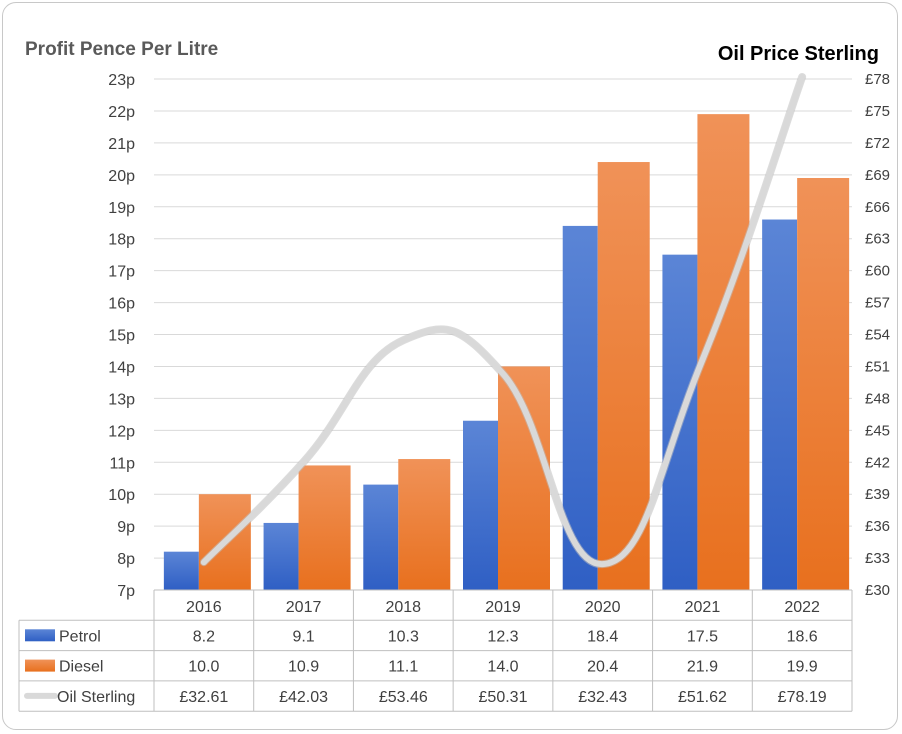  What do you see at coordinates (503, 607) in the screenshot?
I see `category-label: 2019` at bounding box center [503, 607].